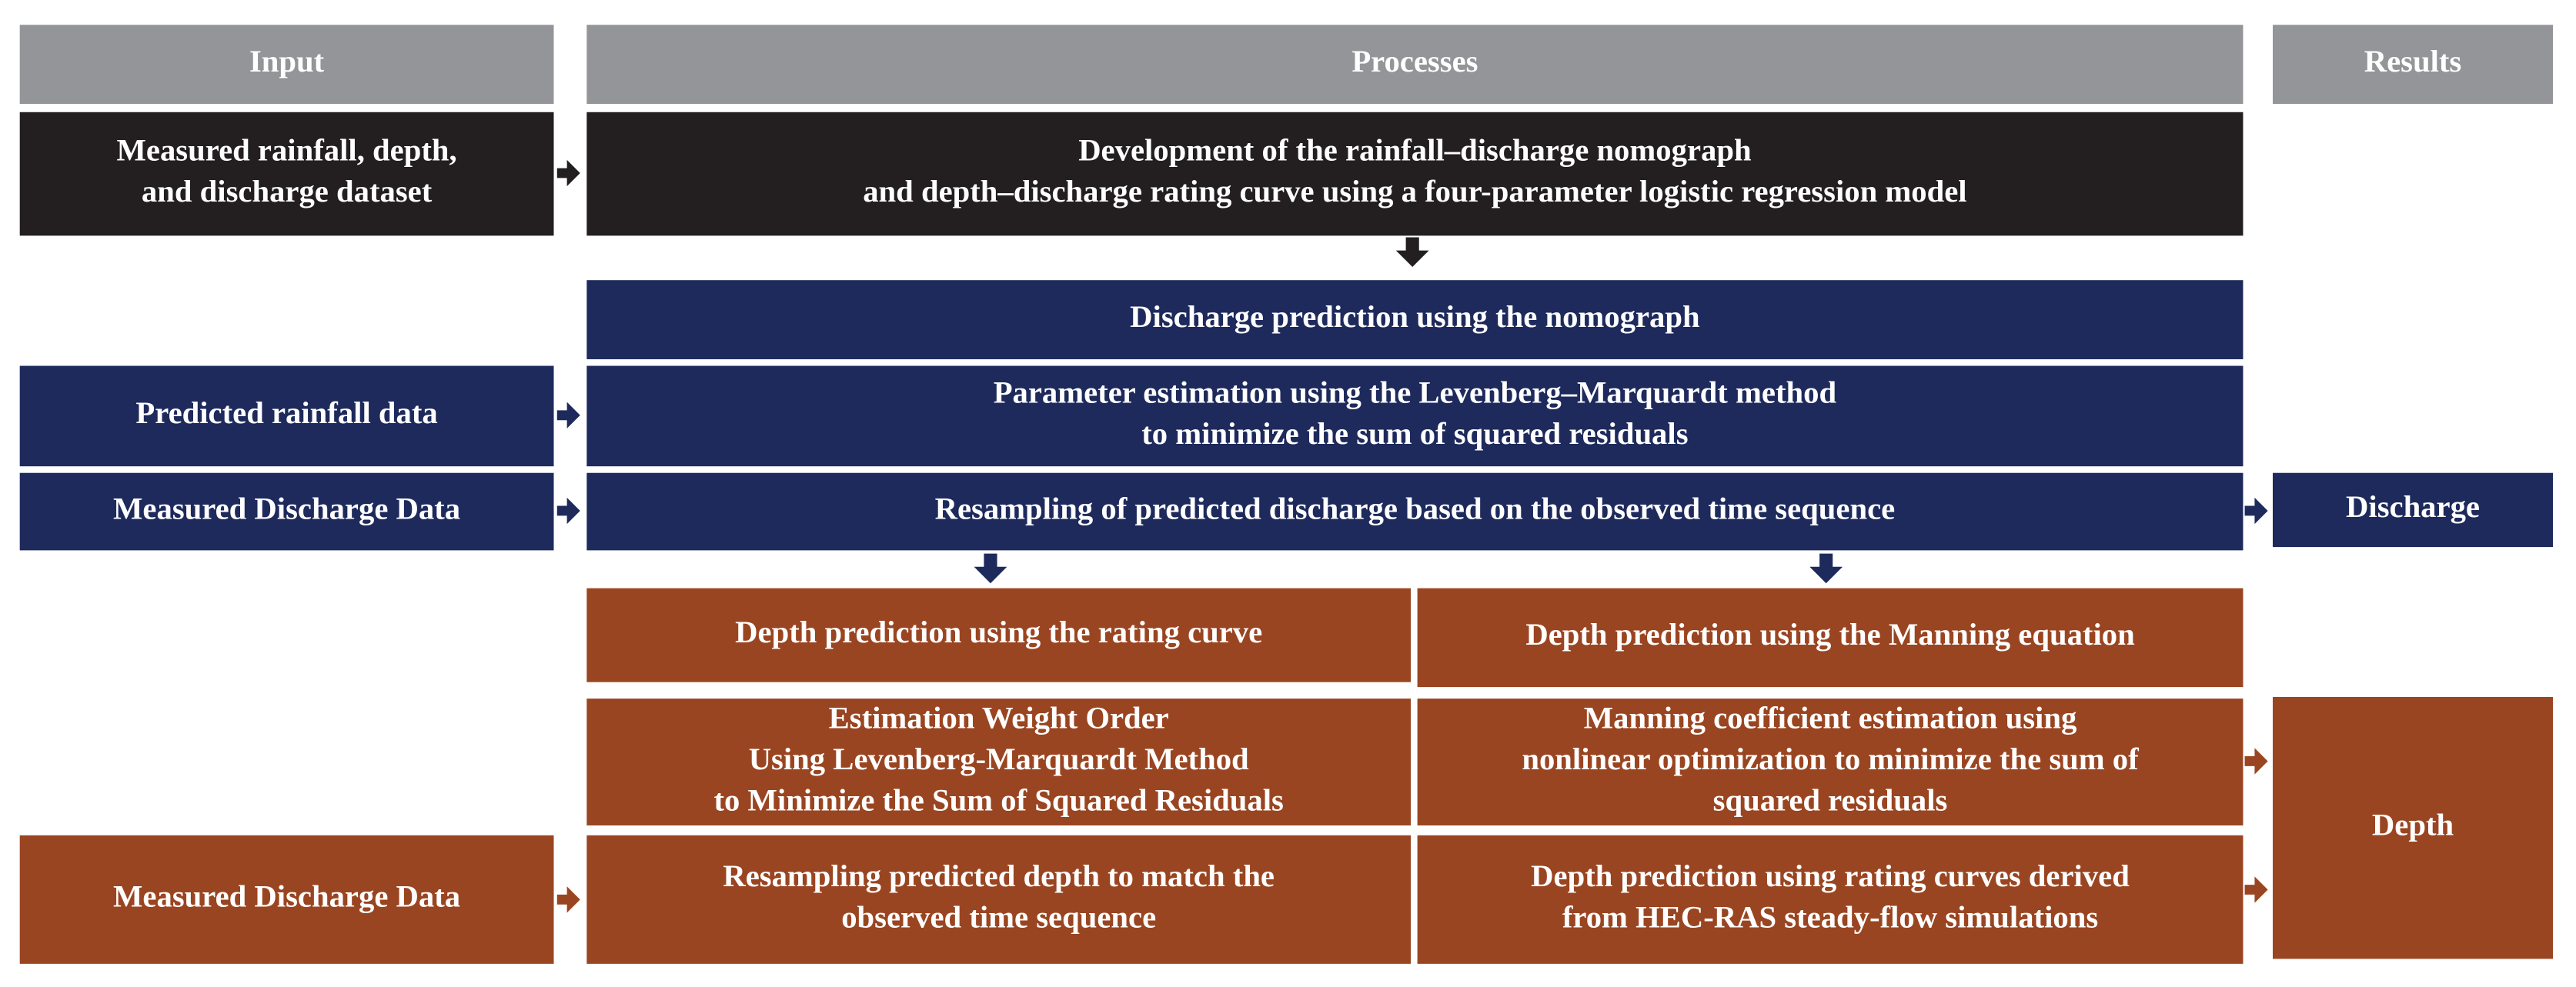  What do you see at coordinates (999, 876) in the screenshot?
I see `process-box-text: Resampling predicted depth to match the` at bounding box center [999, 876].